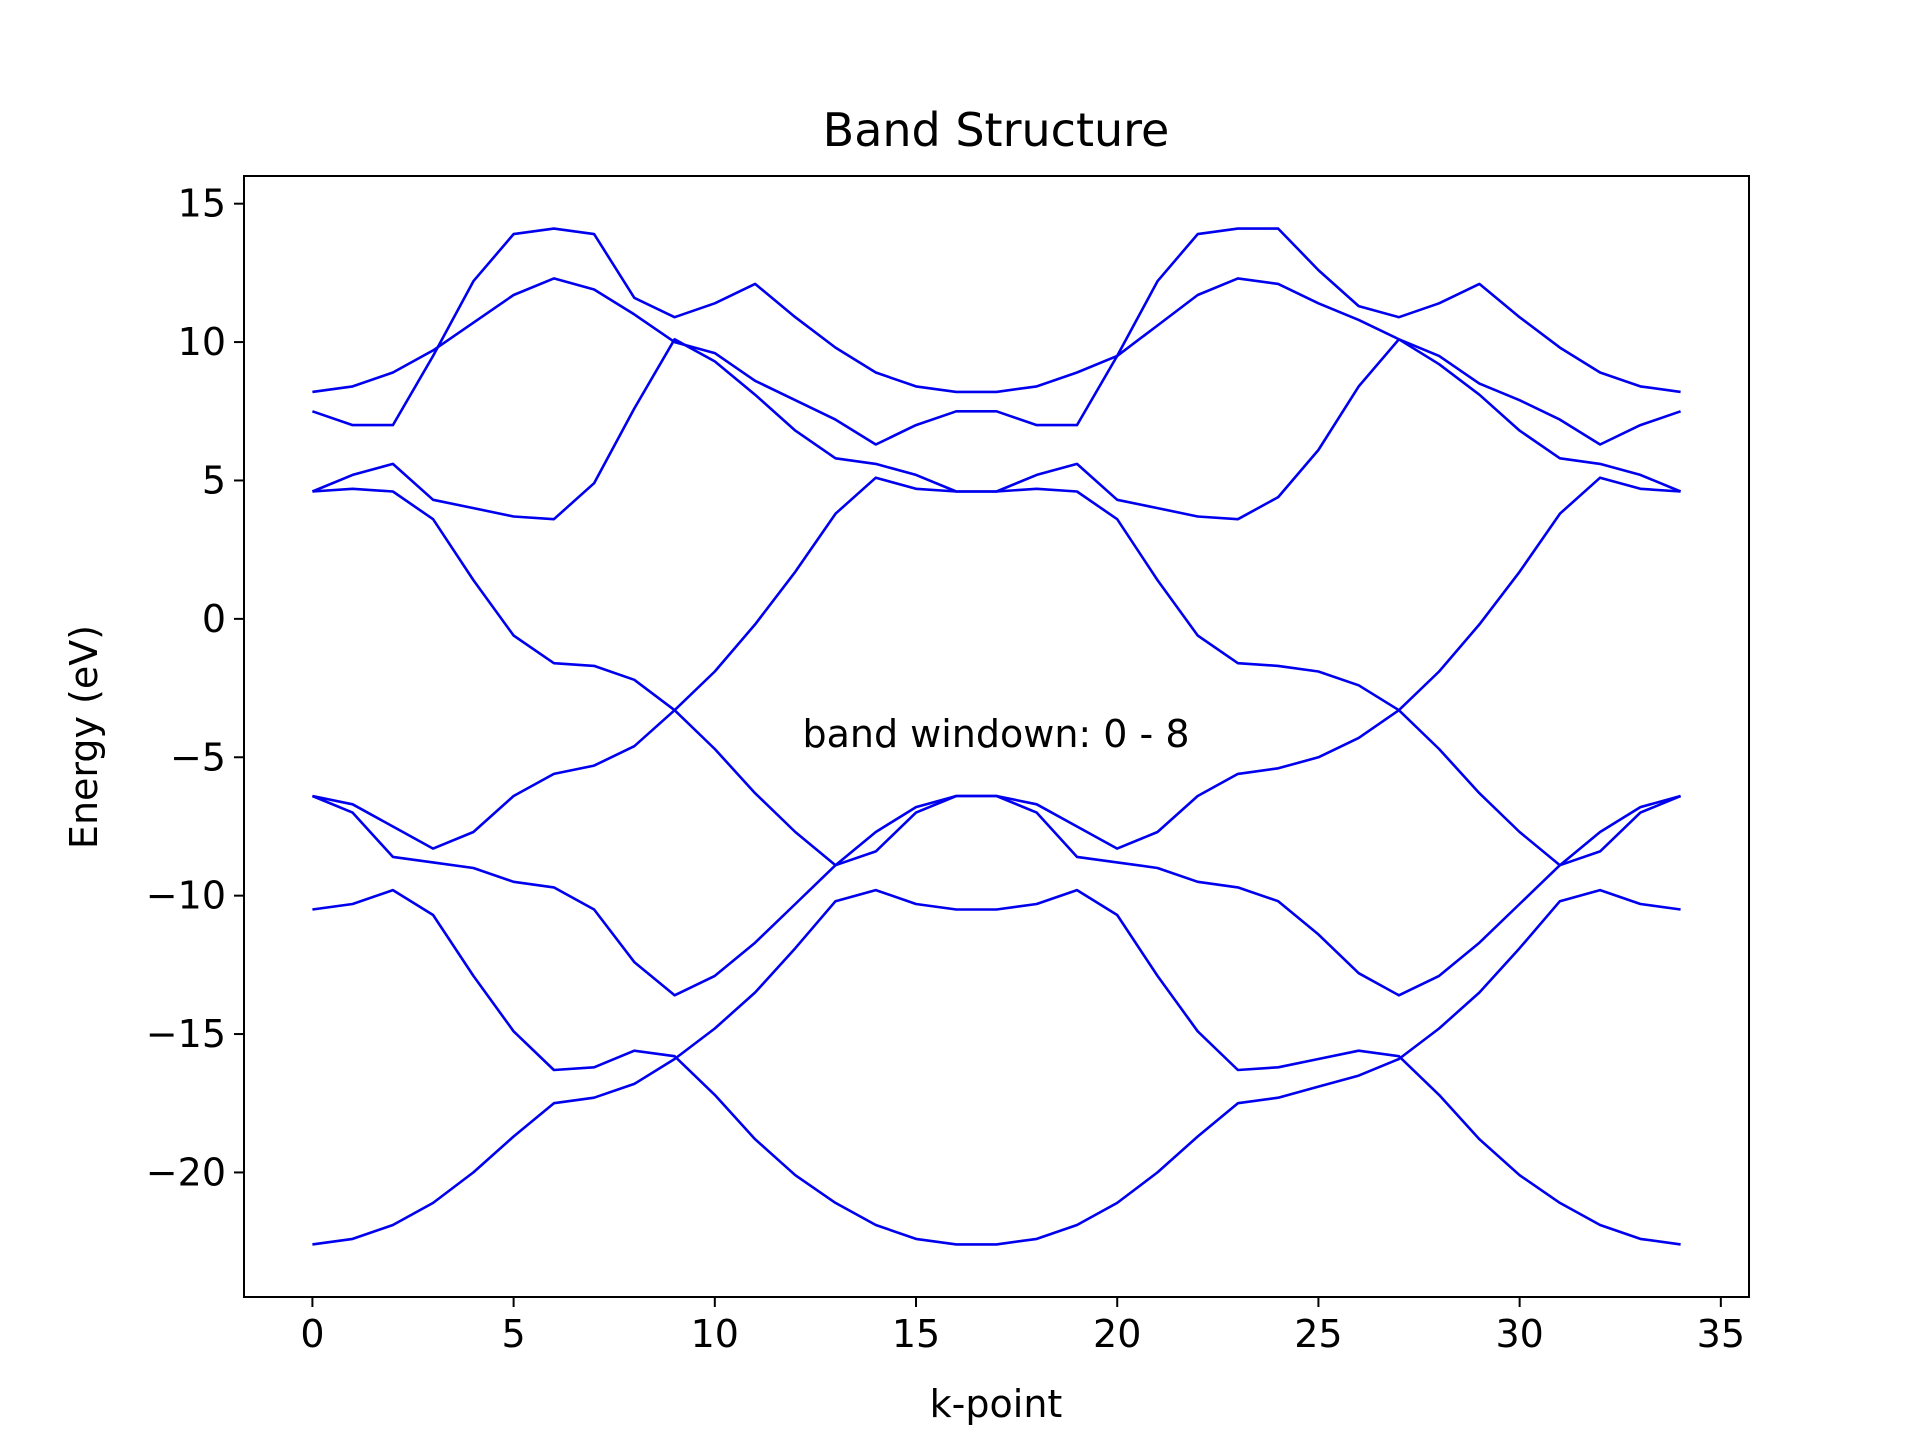 The image size is (1920, 1445). What do you see at coordinates (916, 1334) in the screenshot?
I see `x-tick-label: 15` at bounding box center [916, 1334].